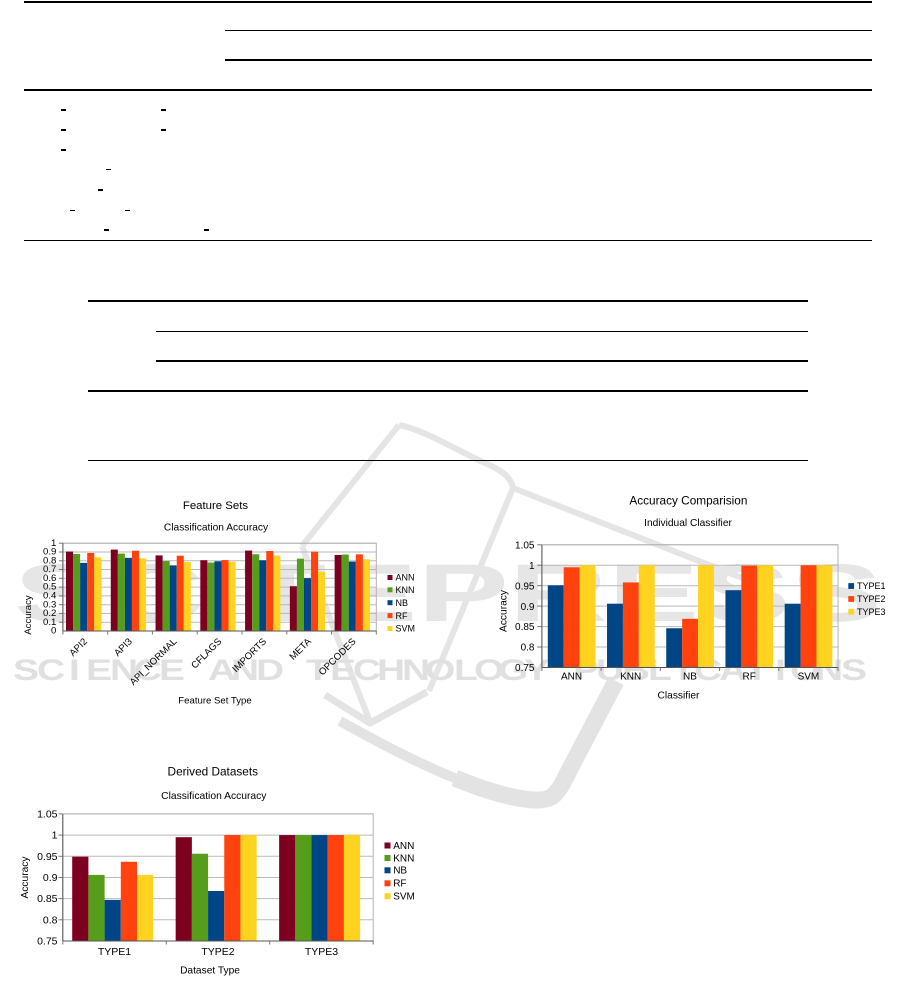 This screenshot has width=901, height=981. What do you see at coordinates (123, 647) in the screenshot?
I see `svg-text: API3` at bounding box center [123, 647].